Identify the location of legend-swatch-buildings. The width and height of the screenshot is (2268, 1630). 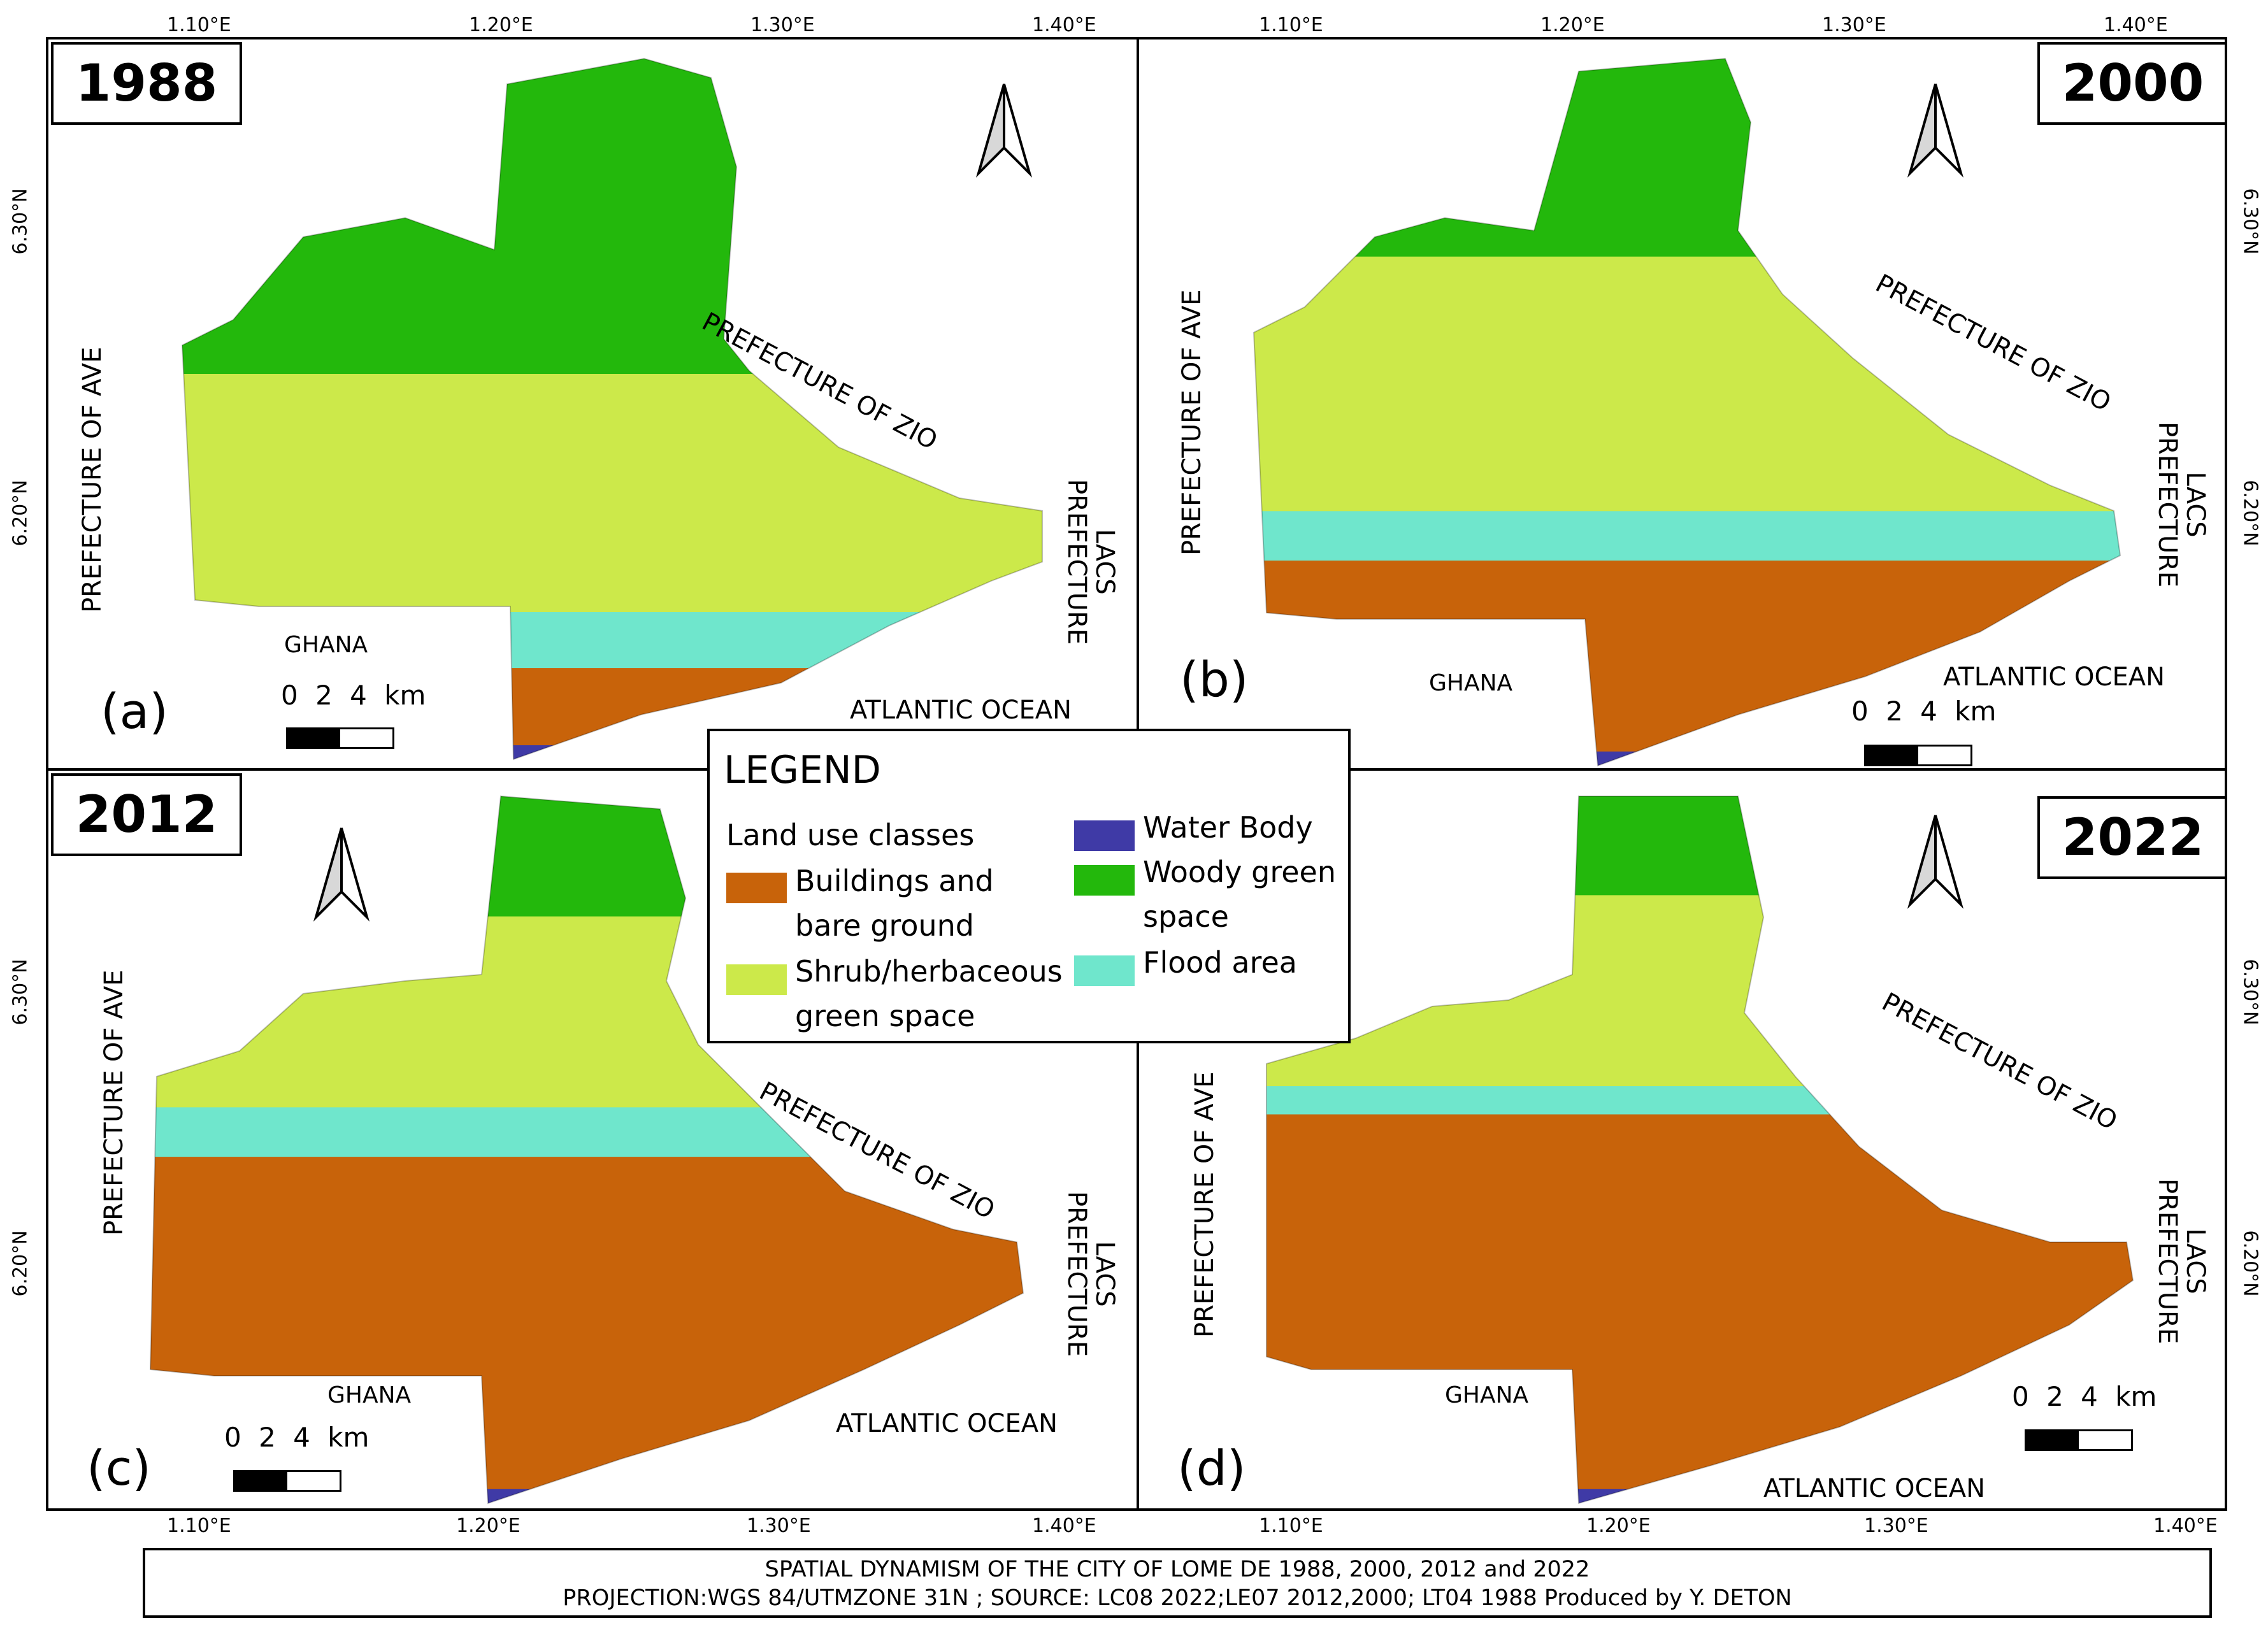
(756, 888).